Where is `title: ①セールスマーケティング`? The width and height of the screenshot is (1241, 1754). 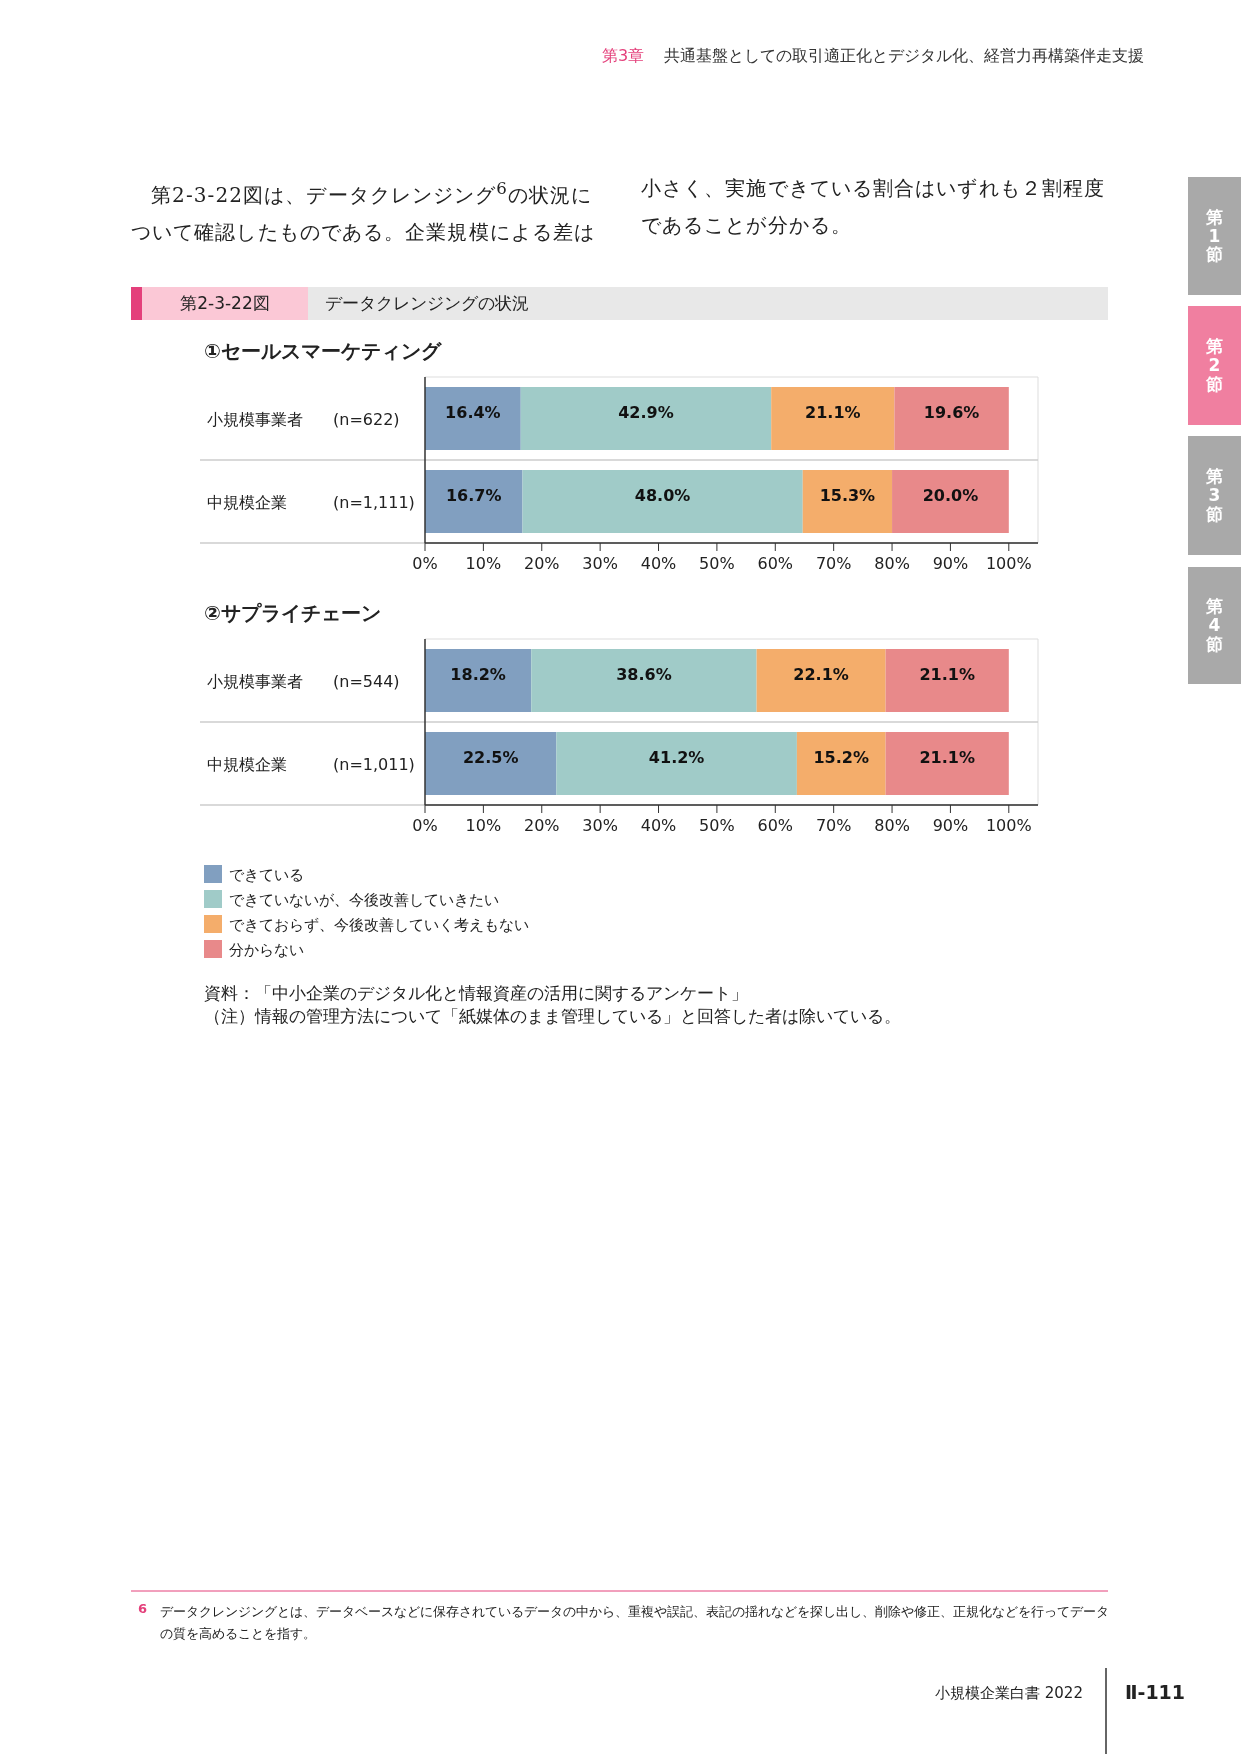
title: ①セールスマーケティング is located at coordinates (322, 351).